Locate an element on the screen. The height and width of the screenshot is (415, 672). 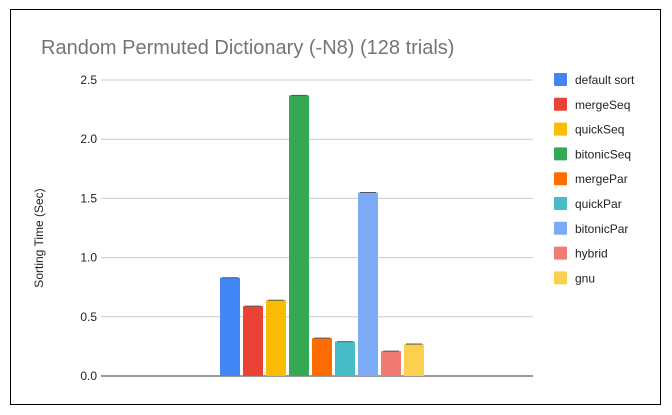
legend-label: default sort is located at coordinates (605, 80).